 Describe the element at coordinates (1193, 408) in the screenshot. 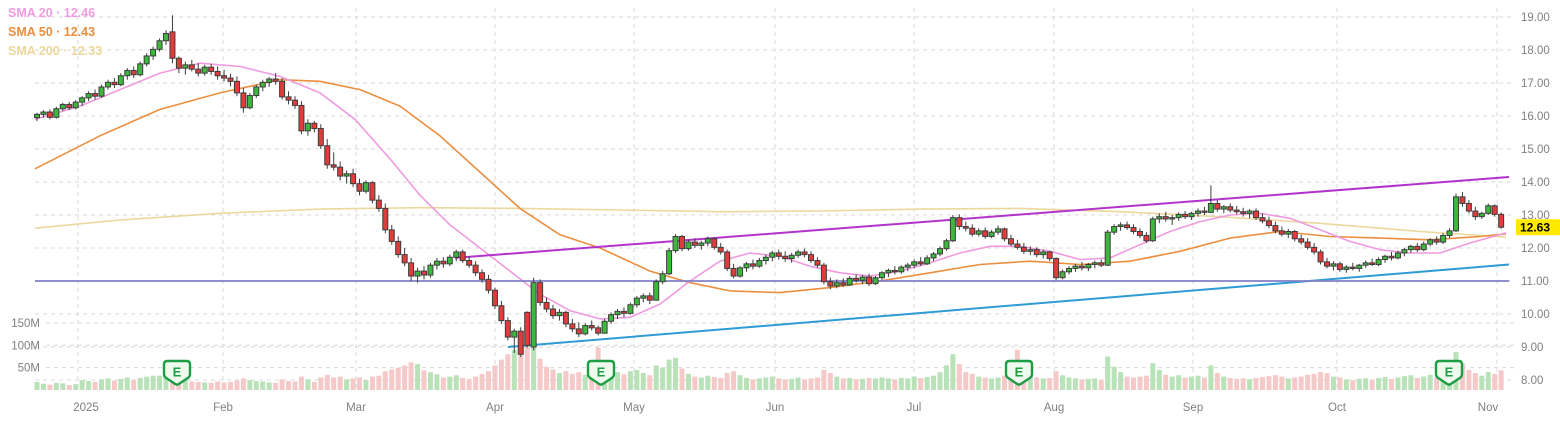

I see `month-label: Sep` at that location.